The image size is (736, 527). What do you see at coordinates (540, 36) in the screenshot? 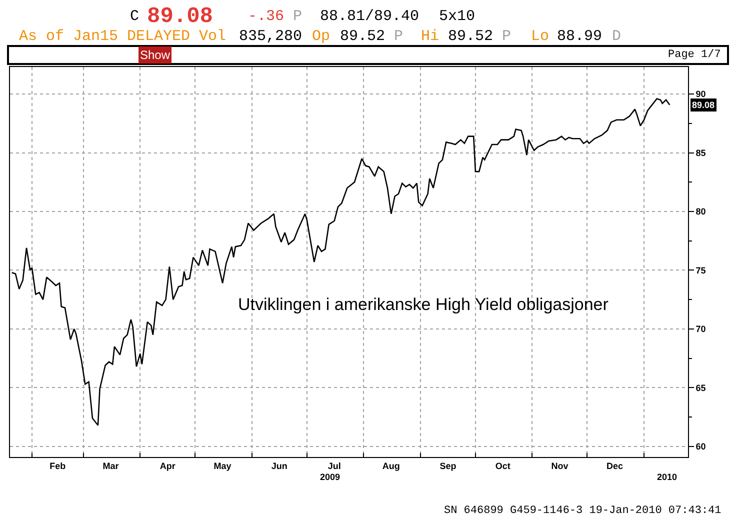
I see `text: Lo` at bounding box center [540, 36].